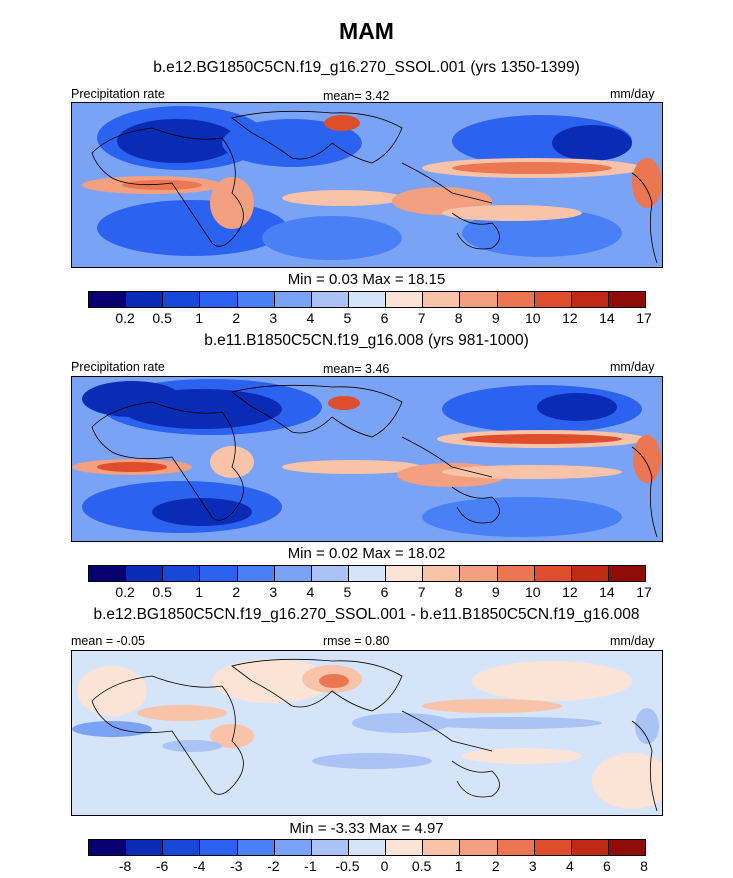 The height and width of the screenshot is (878, 733). I want to click on panel-2-min-max: Min = 0.02 Max = 18.02, so click(366, 553).